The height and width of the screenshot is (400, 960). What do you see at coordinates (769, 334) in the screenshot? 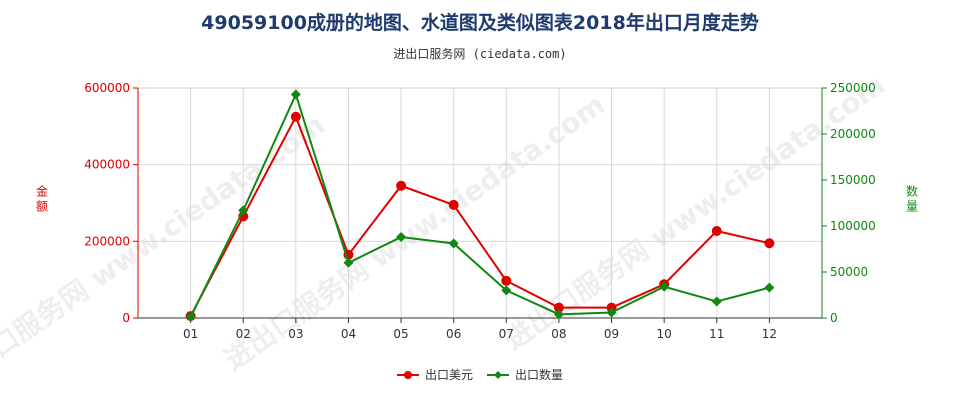
I see `x-tick-label: 12` at bounding box center [769, 334].